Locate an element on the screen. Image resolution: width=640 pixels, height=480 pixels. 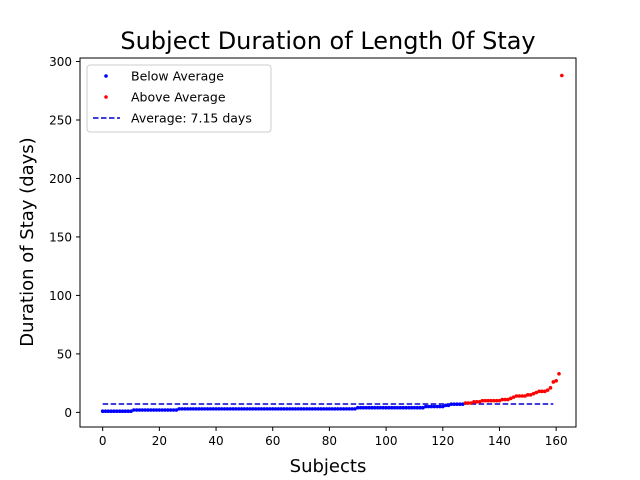
legend-label-below-average: Below Average is located at coordinates (177, 76).